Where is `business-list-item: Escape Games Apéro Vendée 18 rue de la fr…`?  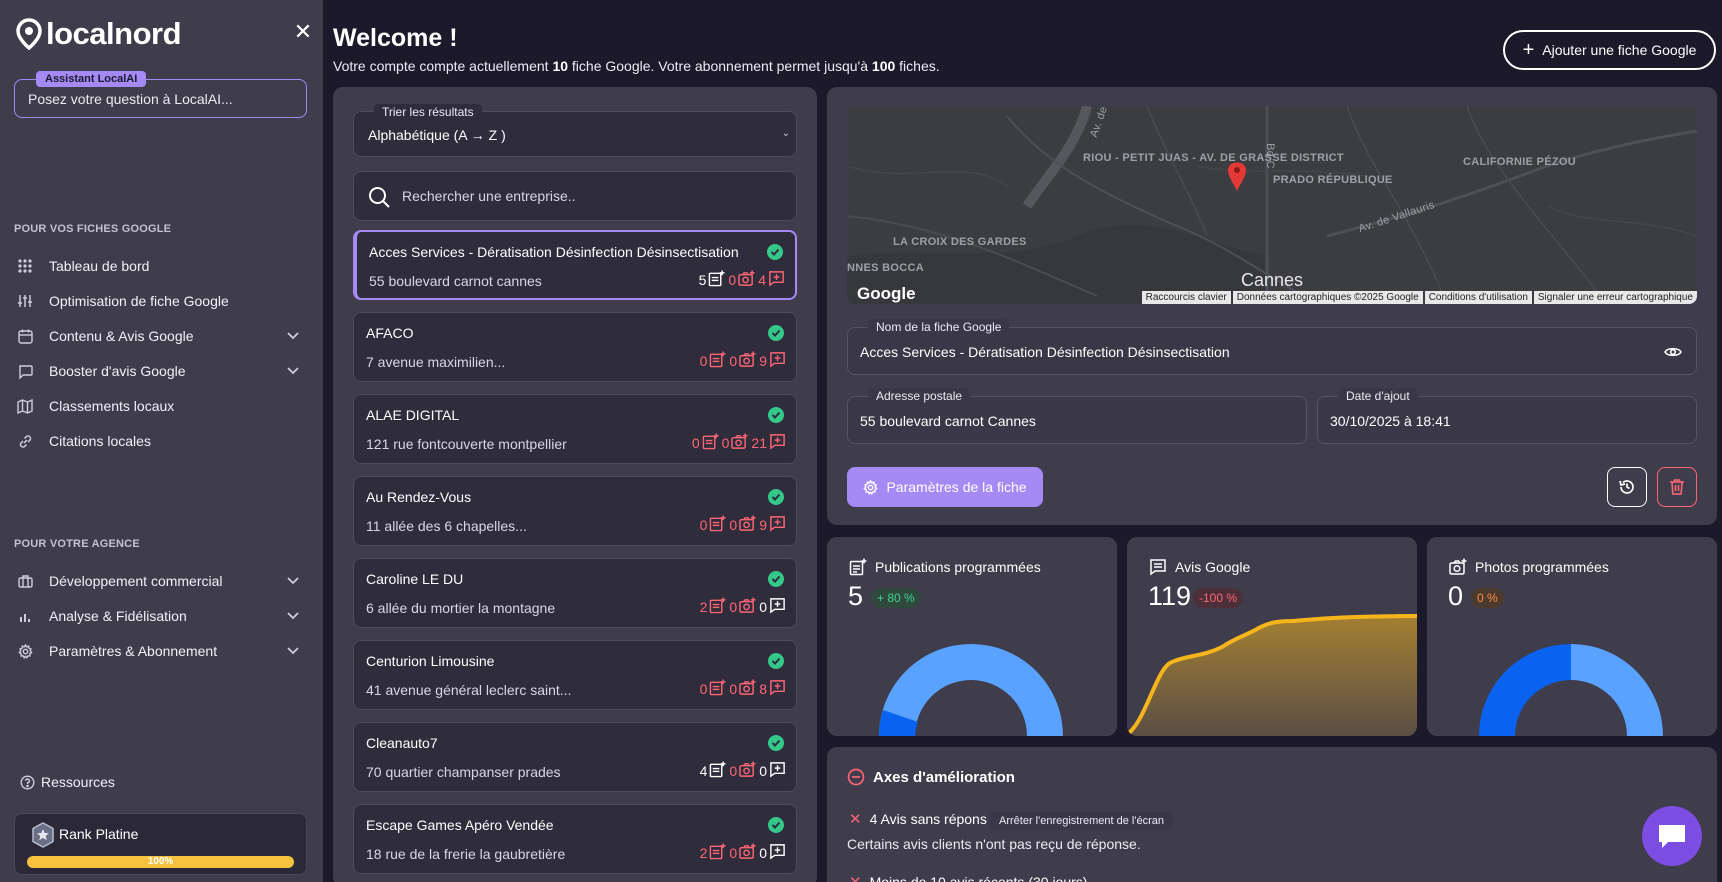 business-list-item: Escape Games Apéro Vendée 18 rue de la fr… is located at coordinates (575, 839).